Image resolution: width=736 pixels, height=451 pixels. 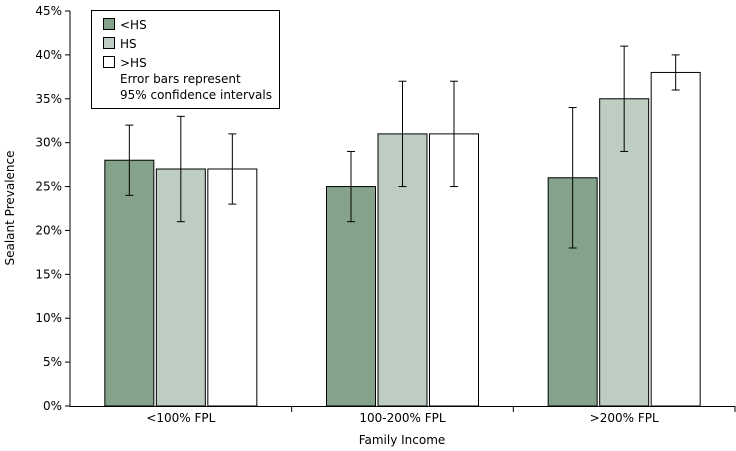 I want to click on y-tick-label: 40%, so click(x=48, y=55).